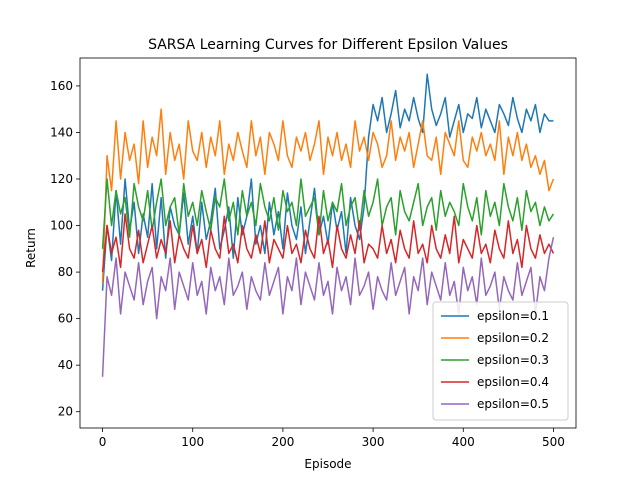 The image size is (640, 480). I want to click on legend-box, so click(500, 361).